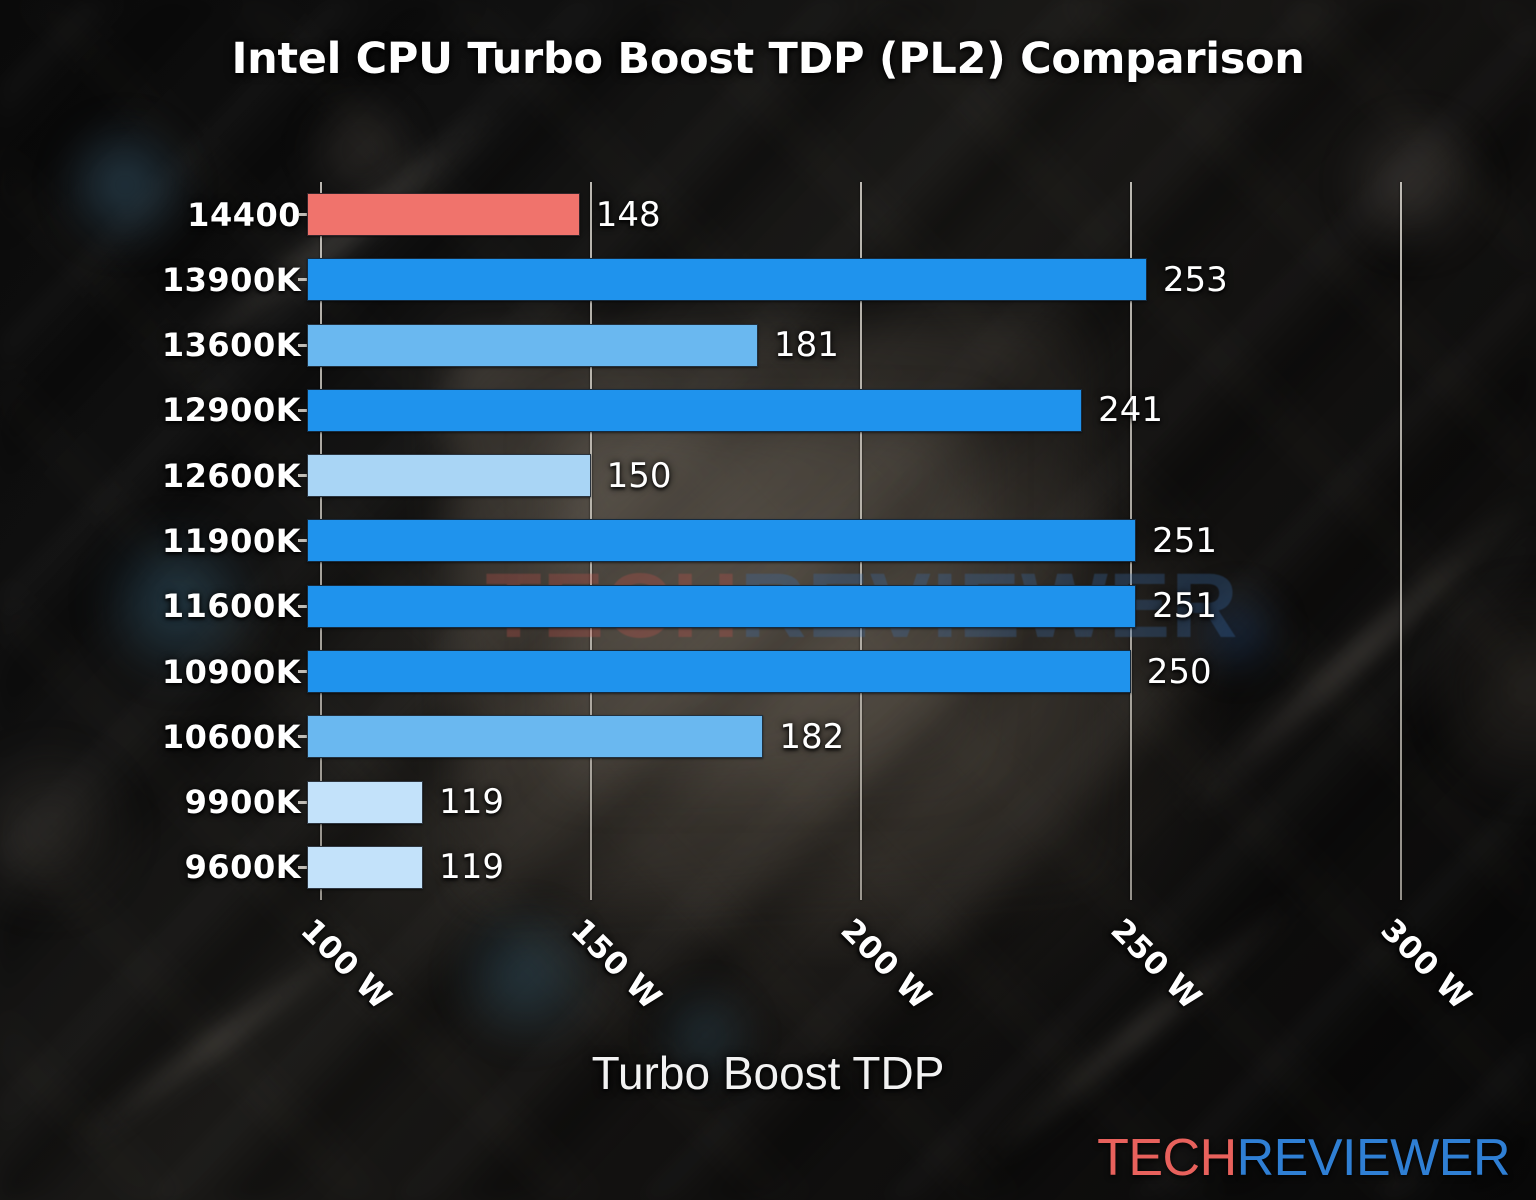 The width and height of the screenshot is (1536, 1200). I want to click on brand-logo: TECHREVIEWER, so click(1303, 1158).